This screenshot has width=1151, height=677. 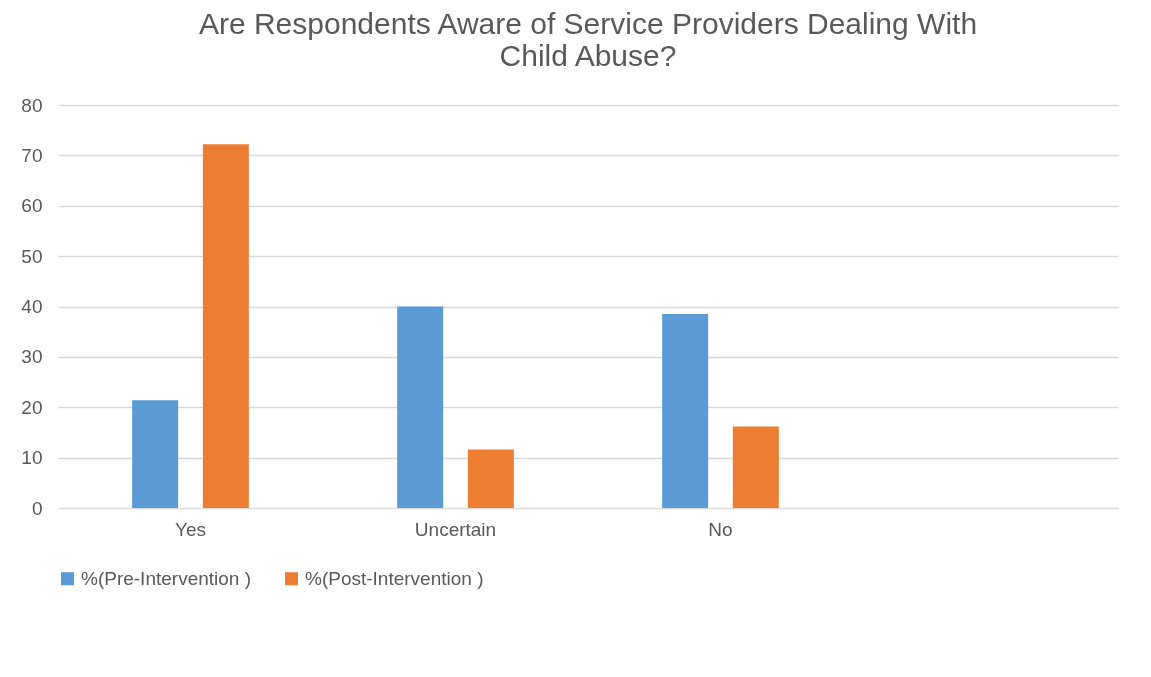 What do you see at coordinates (455, 529) in the screenshot?
I see `x-tick-label: Uncertain` at bounding box center [455, 529].